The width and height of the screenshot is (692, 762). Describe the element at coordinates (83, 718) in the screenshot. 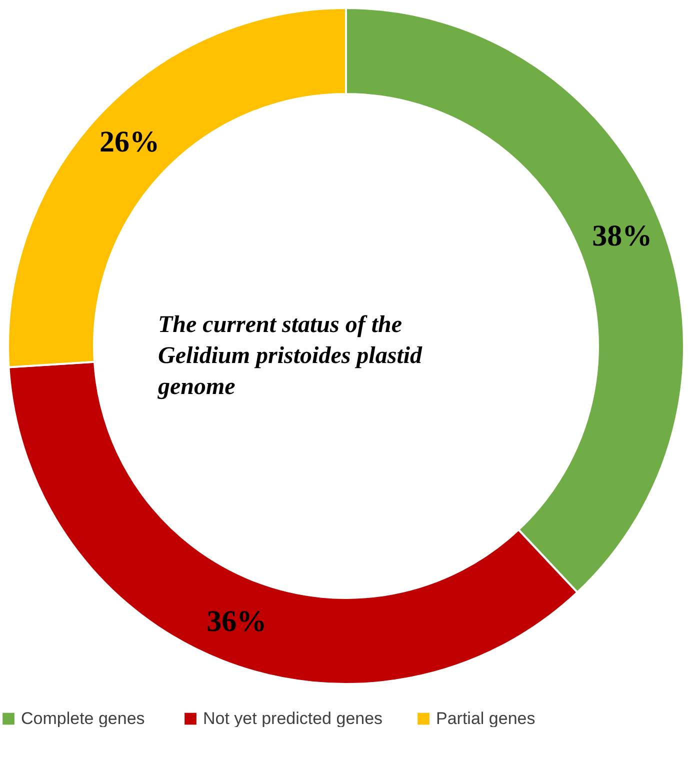

I see `legend-label: Complete genes` at that location.